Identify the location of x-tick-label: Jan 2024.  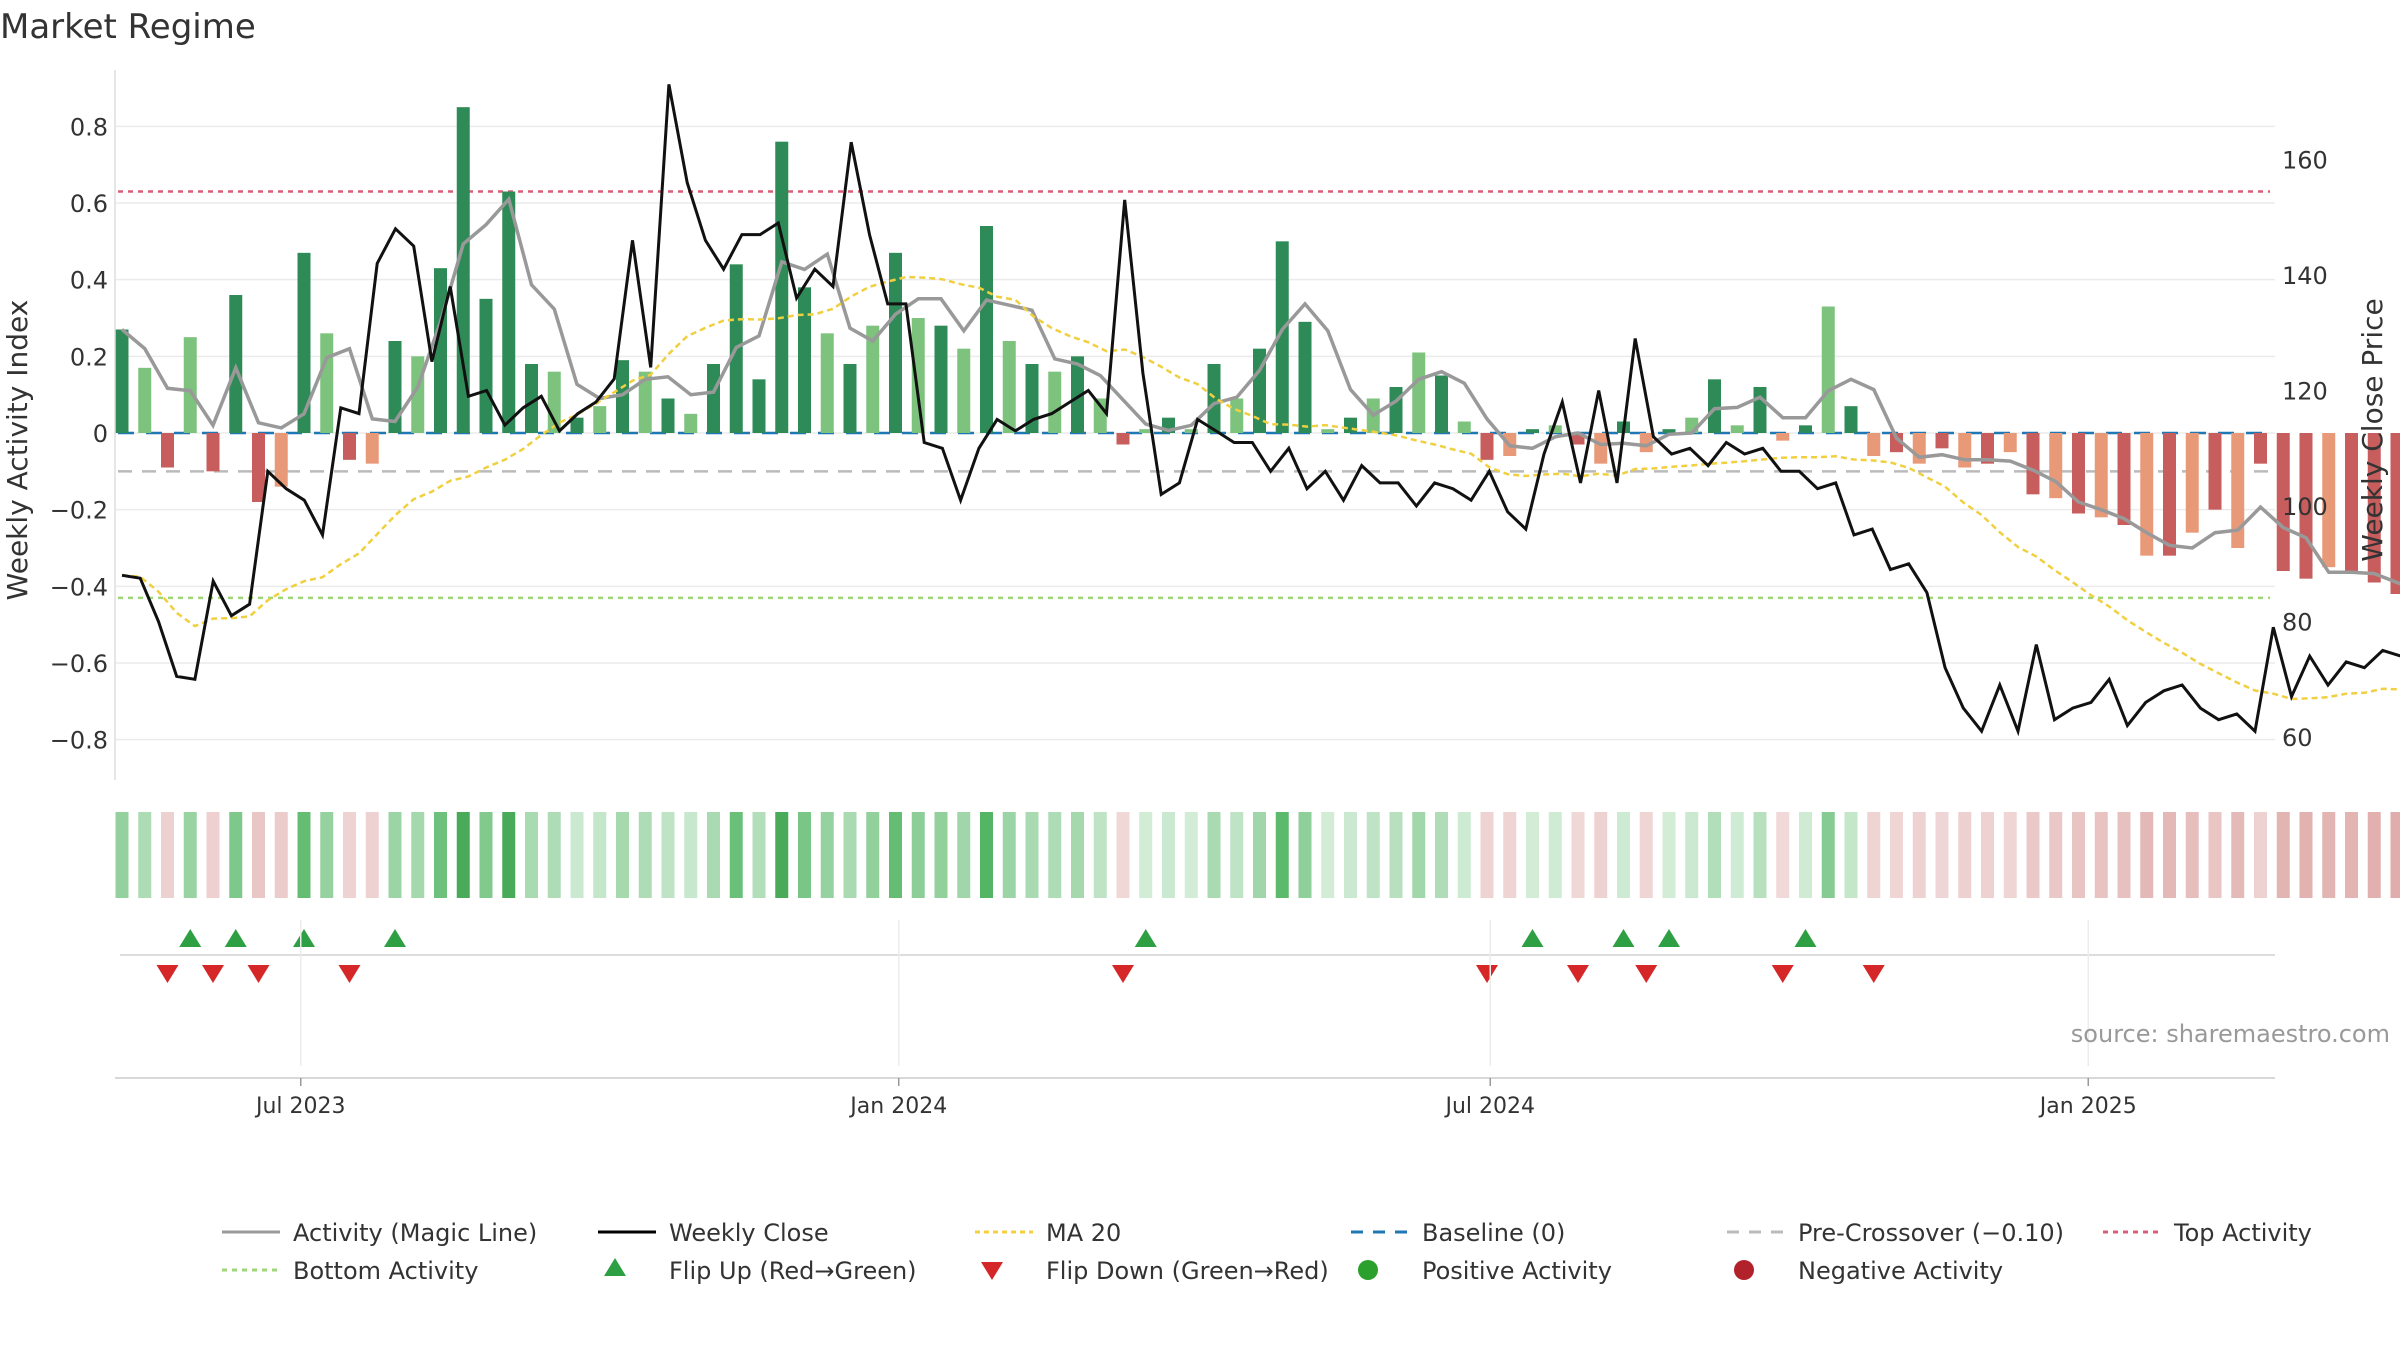
(897, 1106).